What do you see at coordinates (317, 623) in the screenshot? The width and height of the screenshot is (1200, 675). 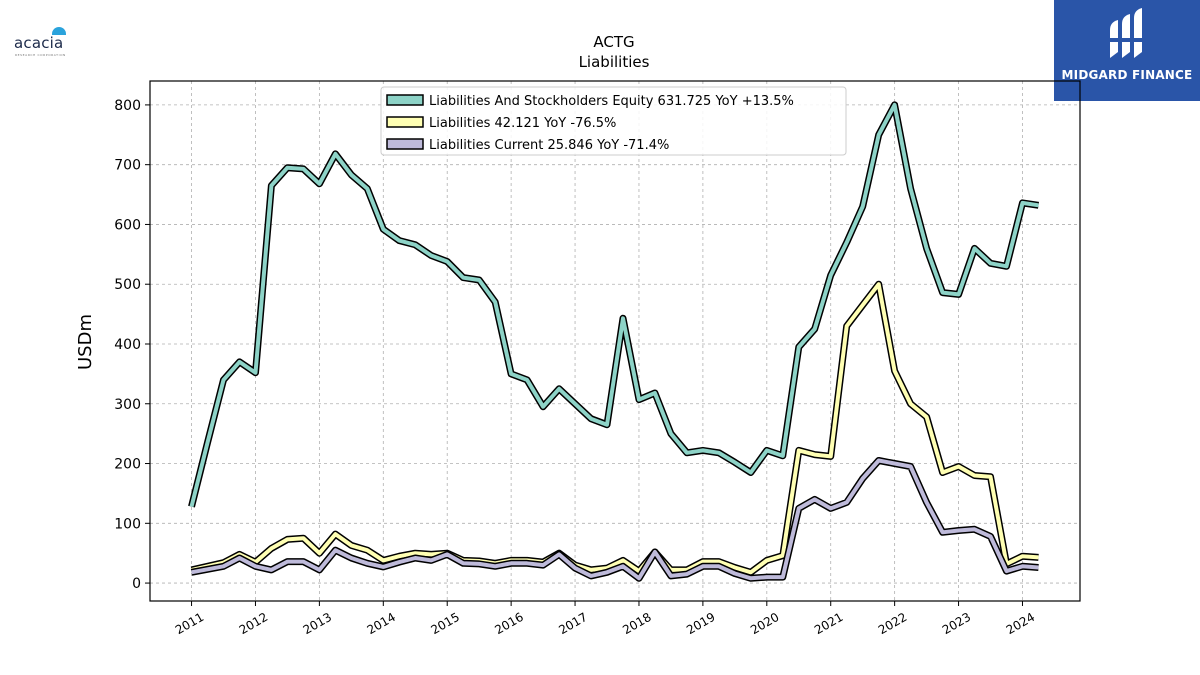 I see `x-tick-label: 2013` at bounding box center [317, 623].